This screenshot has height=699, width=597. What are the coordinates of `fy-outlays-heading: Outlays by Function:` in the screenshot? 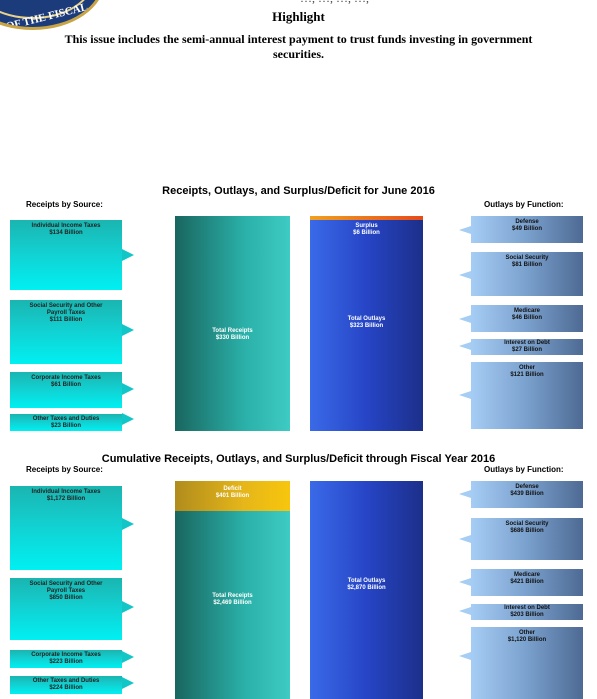 It's located at (524, 469).